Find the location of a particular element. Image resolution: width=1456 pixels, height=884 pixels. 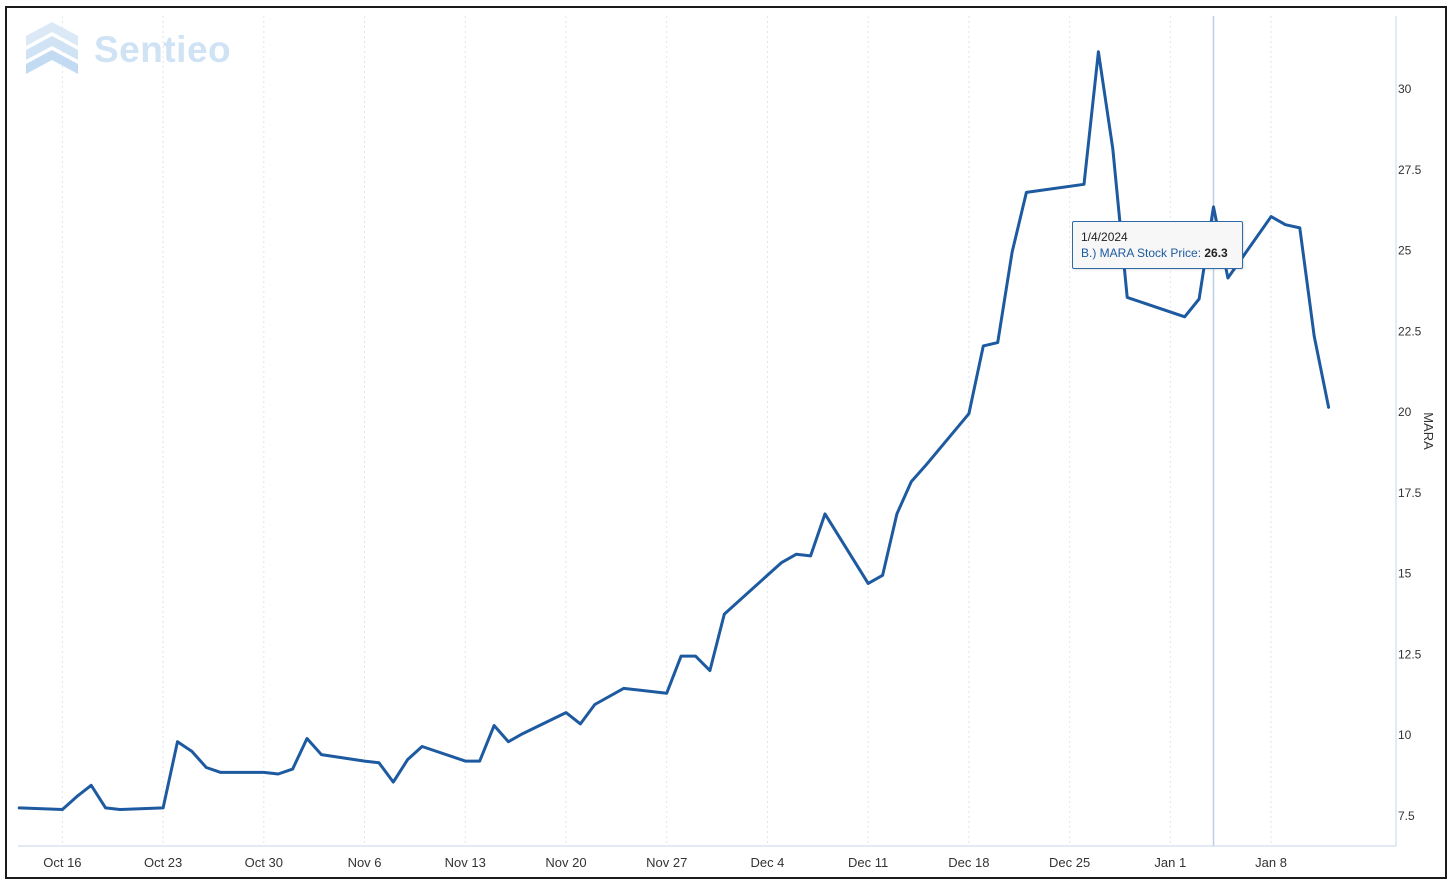

y-tick-label: 15 is located at coordinates (1405, 574).